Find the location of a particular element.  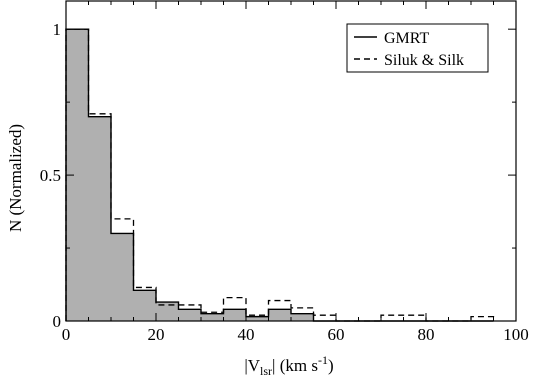

x-axis-title-subscript: lsr is located at coordinates (266, 371).